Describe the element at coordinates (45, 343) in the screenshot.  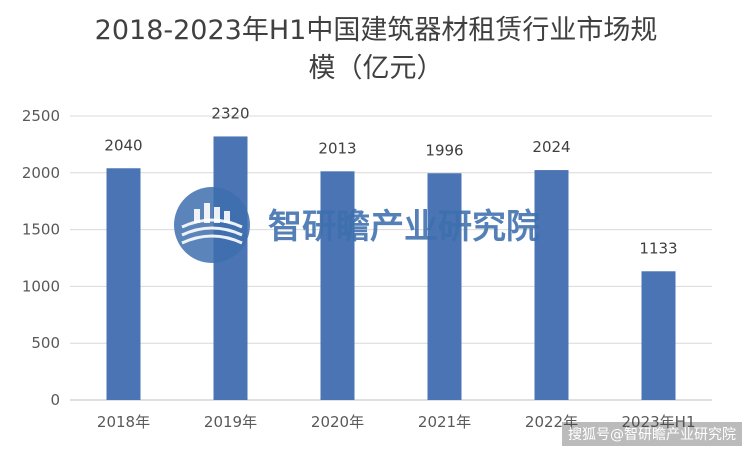
I see `y-tick-label: 500` at that location.